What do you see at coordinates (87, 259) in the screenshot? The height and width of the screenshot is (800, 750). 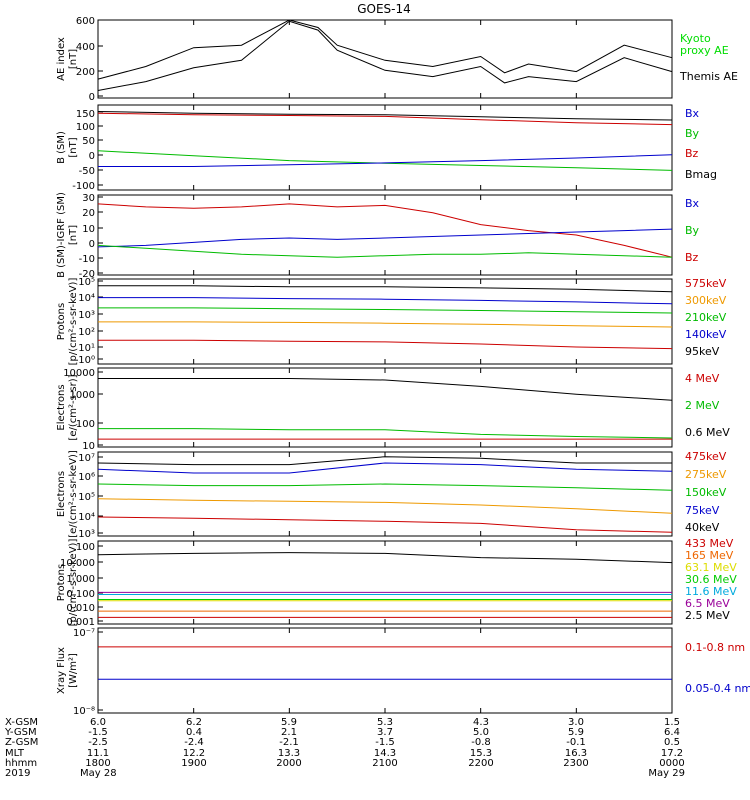 I see `y-tick-label: -10` at bounding box center [87, 259].